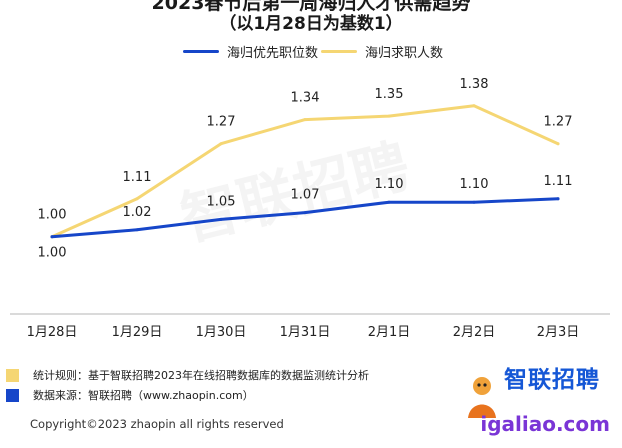 This screenshot has height=448, width=622. What do you see at coordinates (305, 98) in the screenshot?
I see `data-label-seekers: 1.34` at bounding box center [305, 98].